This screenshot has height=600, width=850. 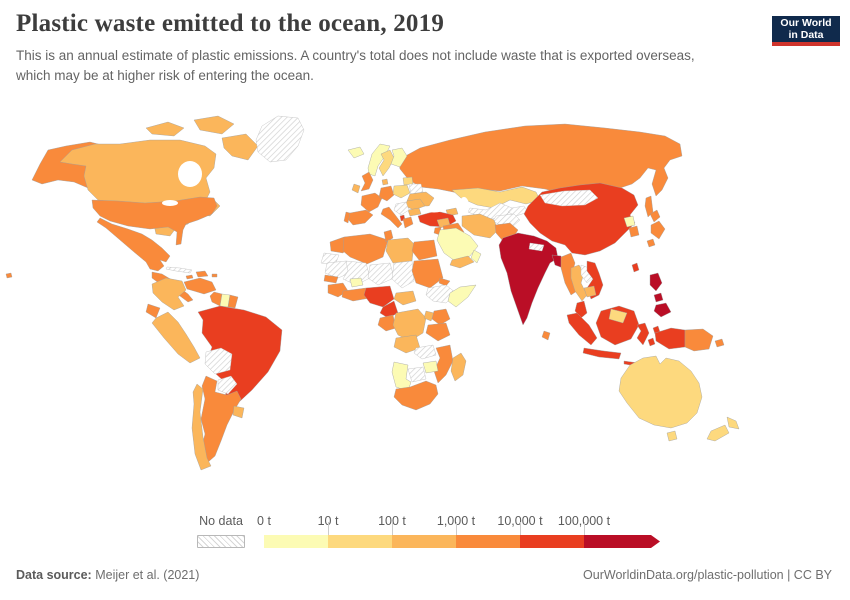 What do you see at coordinates (635, 267) in the screenshot?
I see `country-taiwan` at bounding box center [635, 267].